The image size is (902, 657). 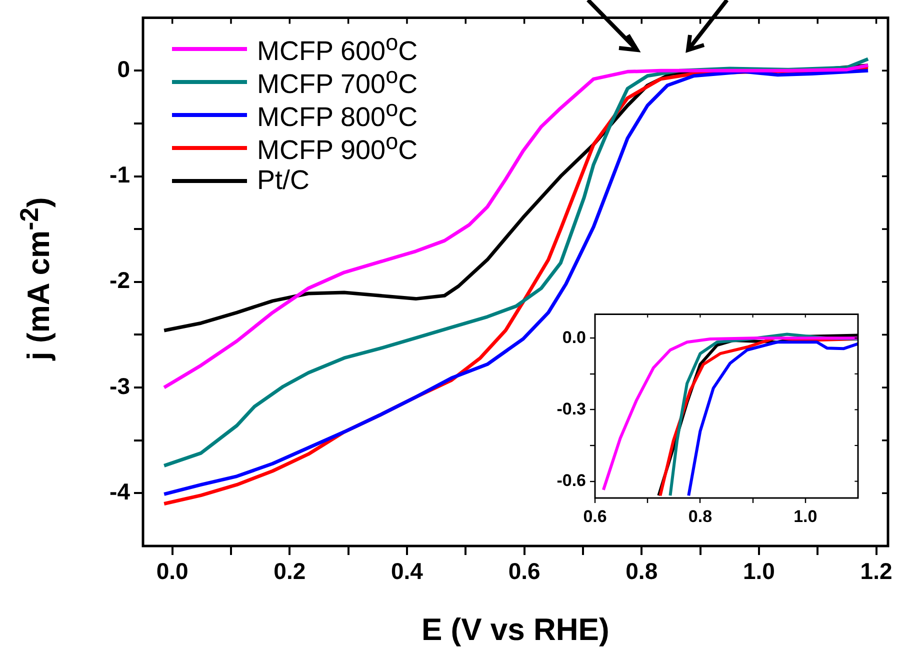 What do you see at coordinates (283, 180) in the screenshot?
I see `legend-label: Pt/C` at bounding box center [283, 180].